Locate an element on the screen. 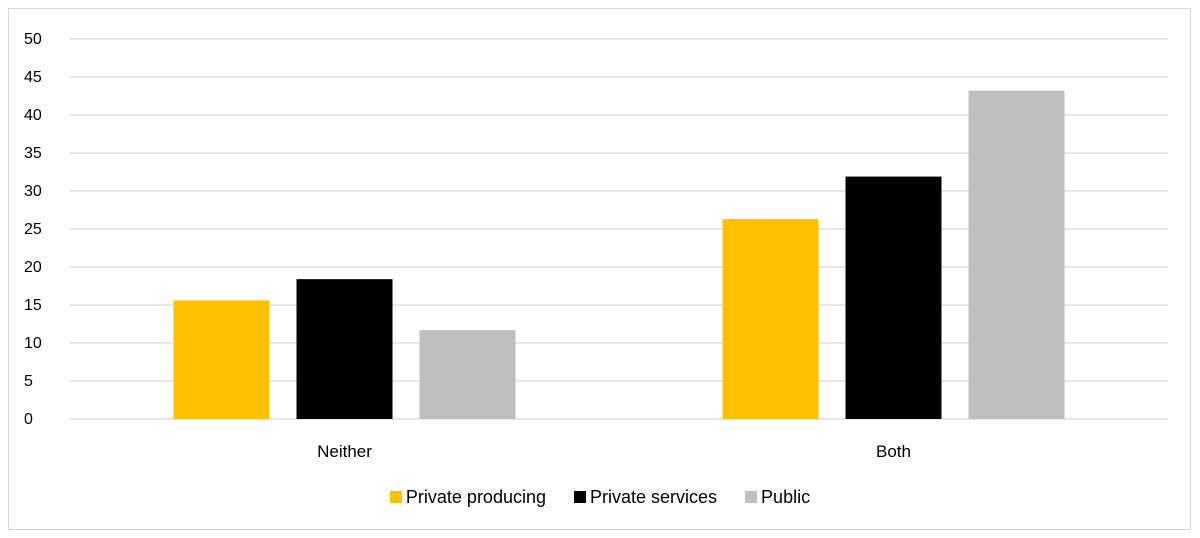 The width and height of the screenshot is (1200, 538). y-axis-ticks: 0 5 10 15 20 25 30 35 40 45 50 is located at coordinates (33, 229).